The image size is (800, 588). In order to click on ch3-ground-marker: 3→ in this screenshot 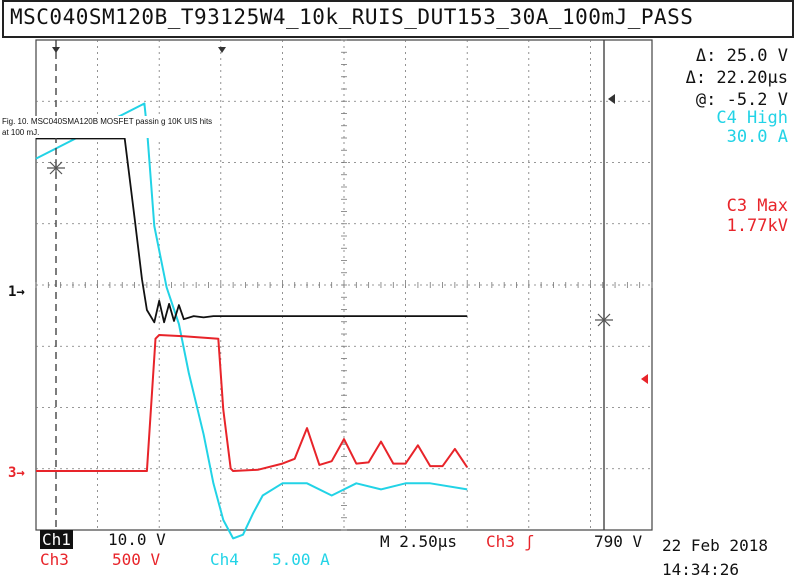, I will do `click(16, 473)`.